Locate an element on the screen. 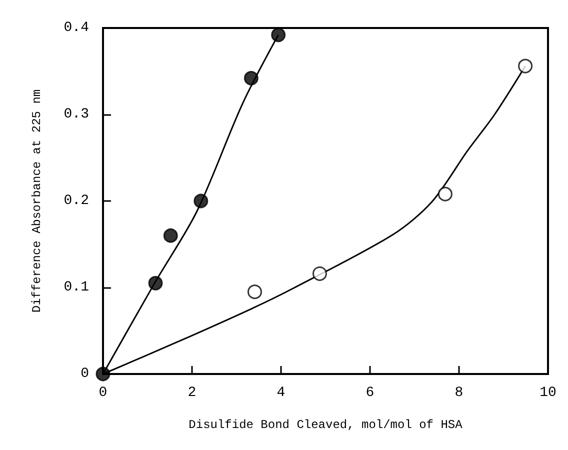 The image size is (568, 450). x-tick-label: 0 is located at coordinates (103, 393).